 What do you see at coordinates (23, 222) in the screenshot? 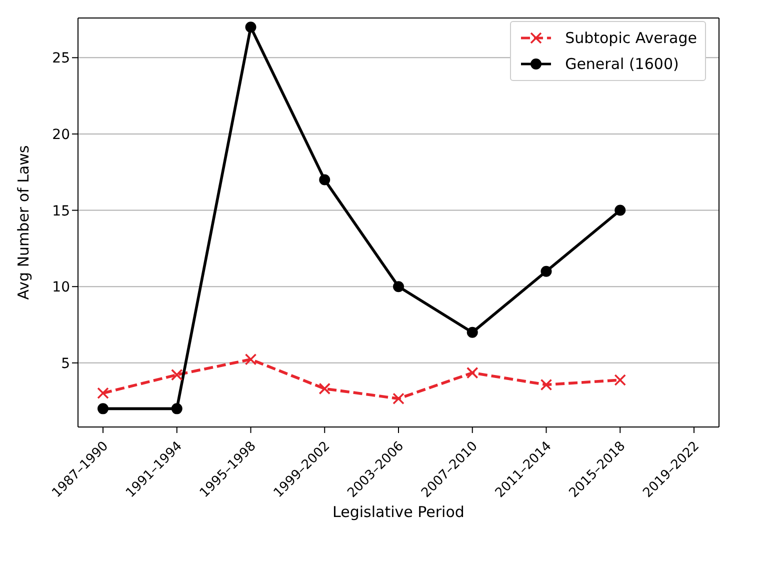
I see `y-axis-title: Avg Number of Laws` at bounding box center [23, 222].